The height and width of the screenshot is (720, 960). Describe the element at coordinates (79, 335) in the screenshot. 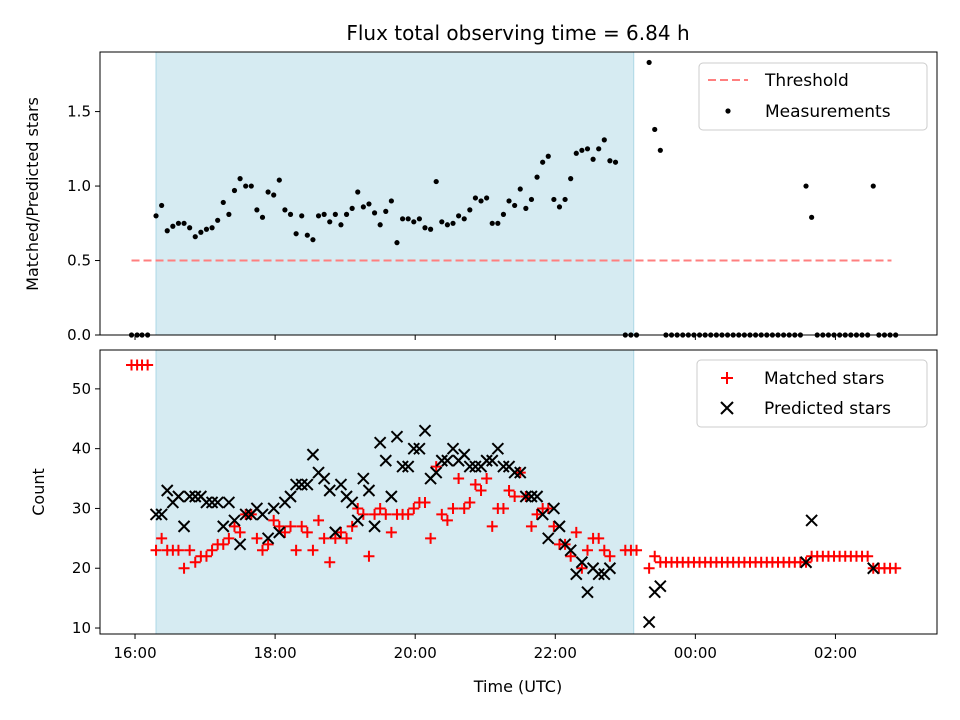

I see `y-tick-label: 0.0` at that location.